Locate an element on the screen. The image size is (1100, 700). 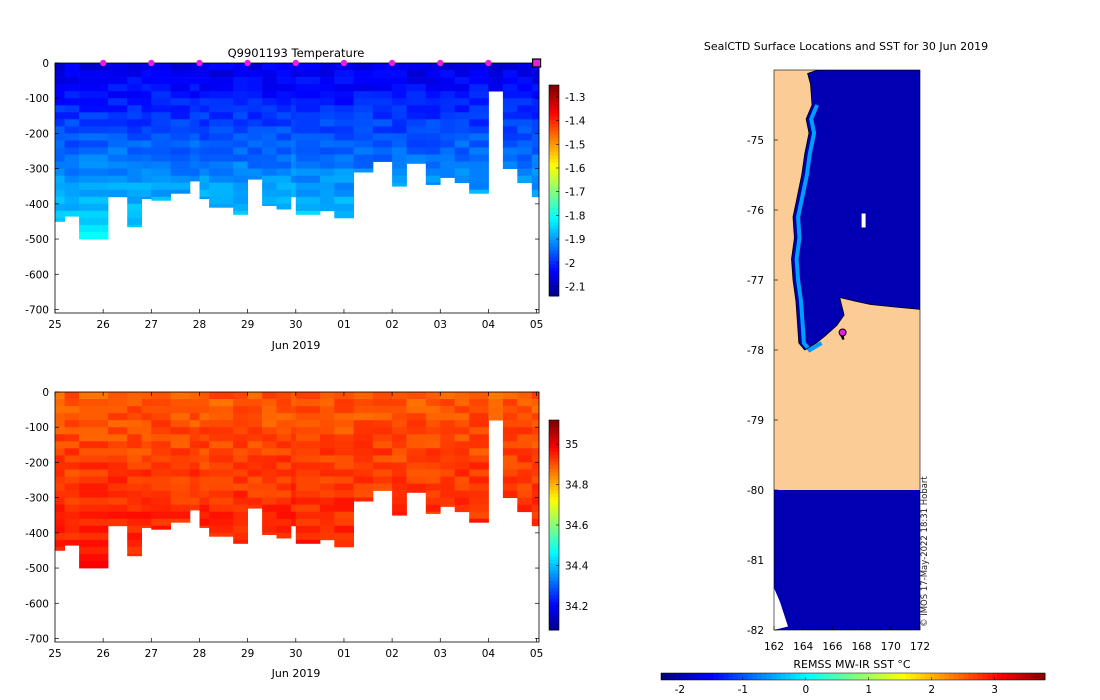
x-tick-label: 27 is located at coordinates (151, 325).